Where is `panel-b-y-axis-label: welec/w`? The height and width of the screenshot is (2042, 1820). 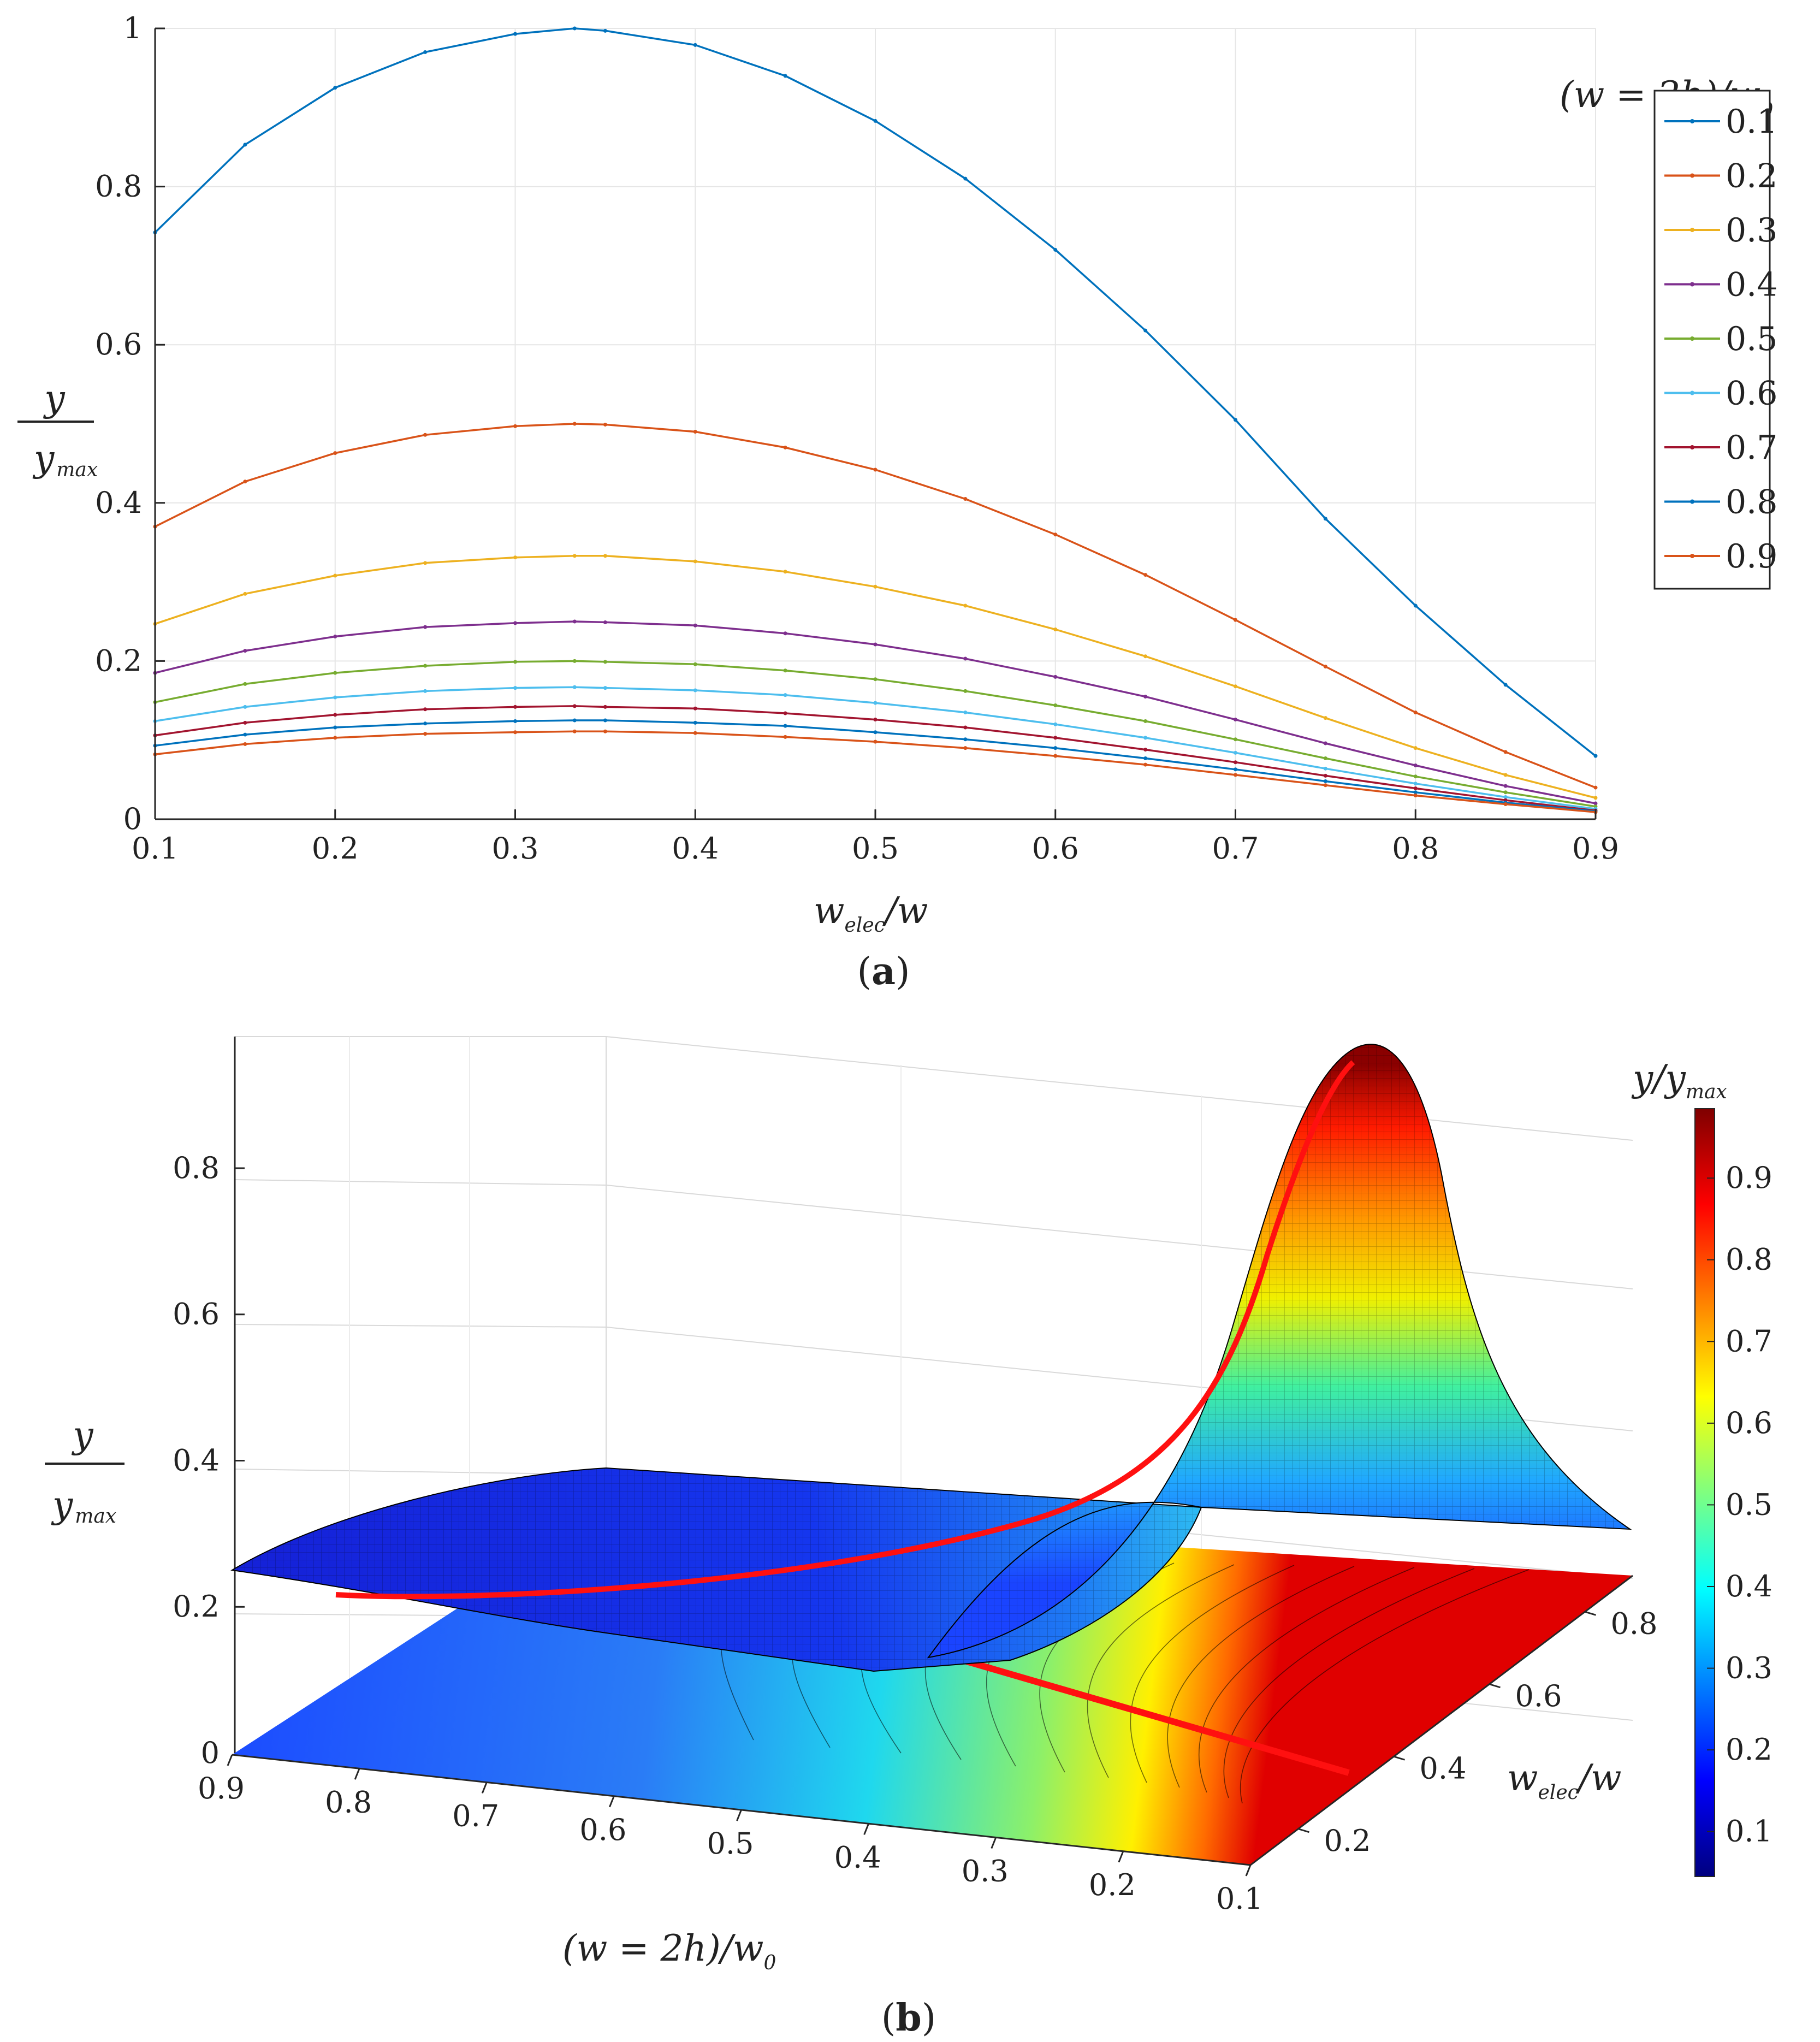
panel-b-y-axis-label: welec/w is located at coordinates (1564, 1780).